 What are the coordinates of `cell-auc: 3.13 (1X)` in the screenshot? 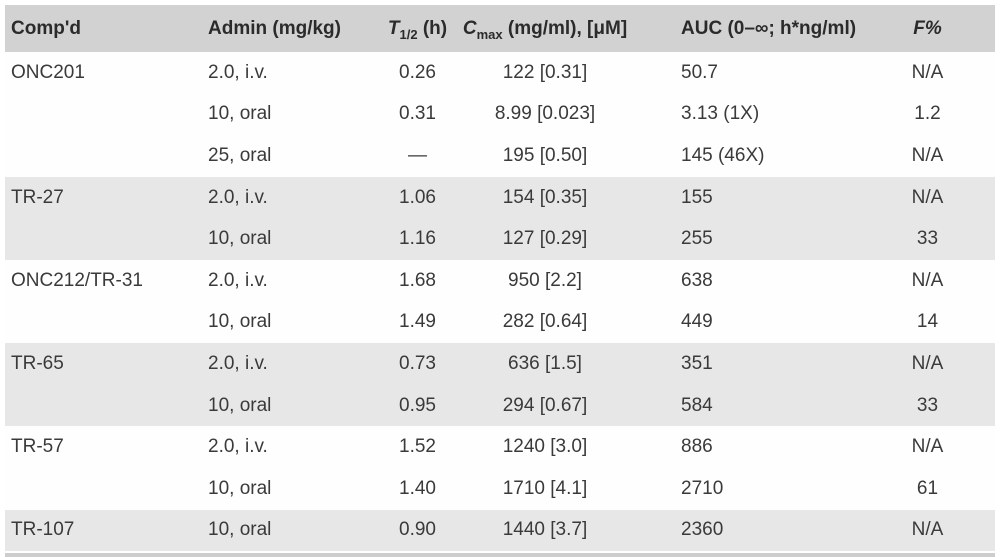 It's located at (772, 114).